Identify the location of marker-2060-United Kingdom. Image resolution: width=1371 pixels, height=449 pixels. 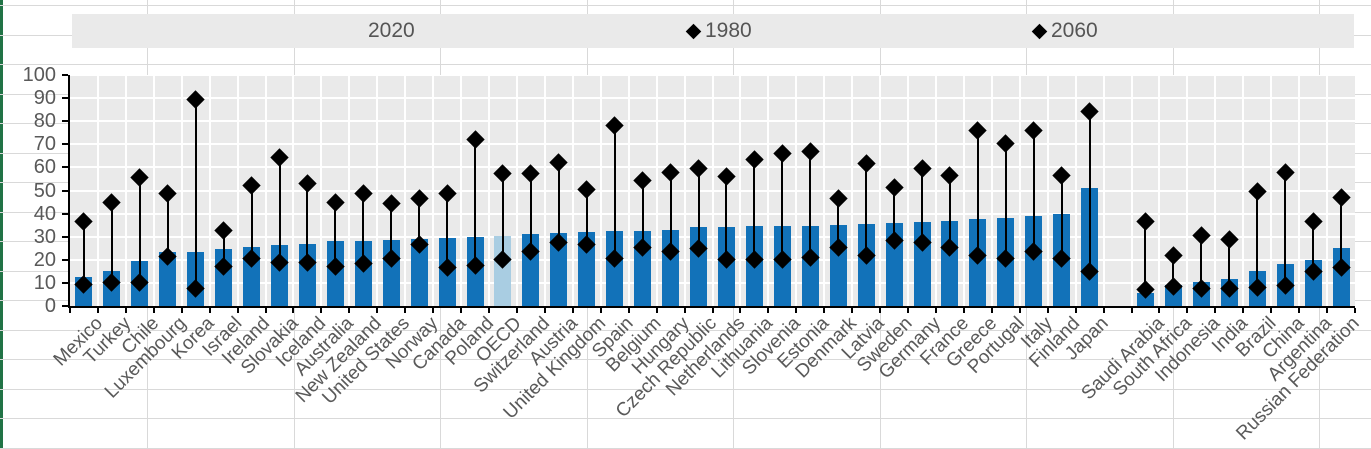
(586, 189).